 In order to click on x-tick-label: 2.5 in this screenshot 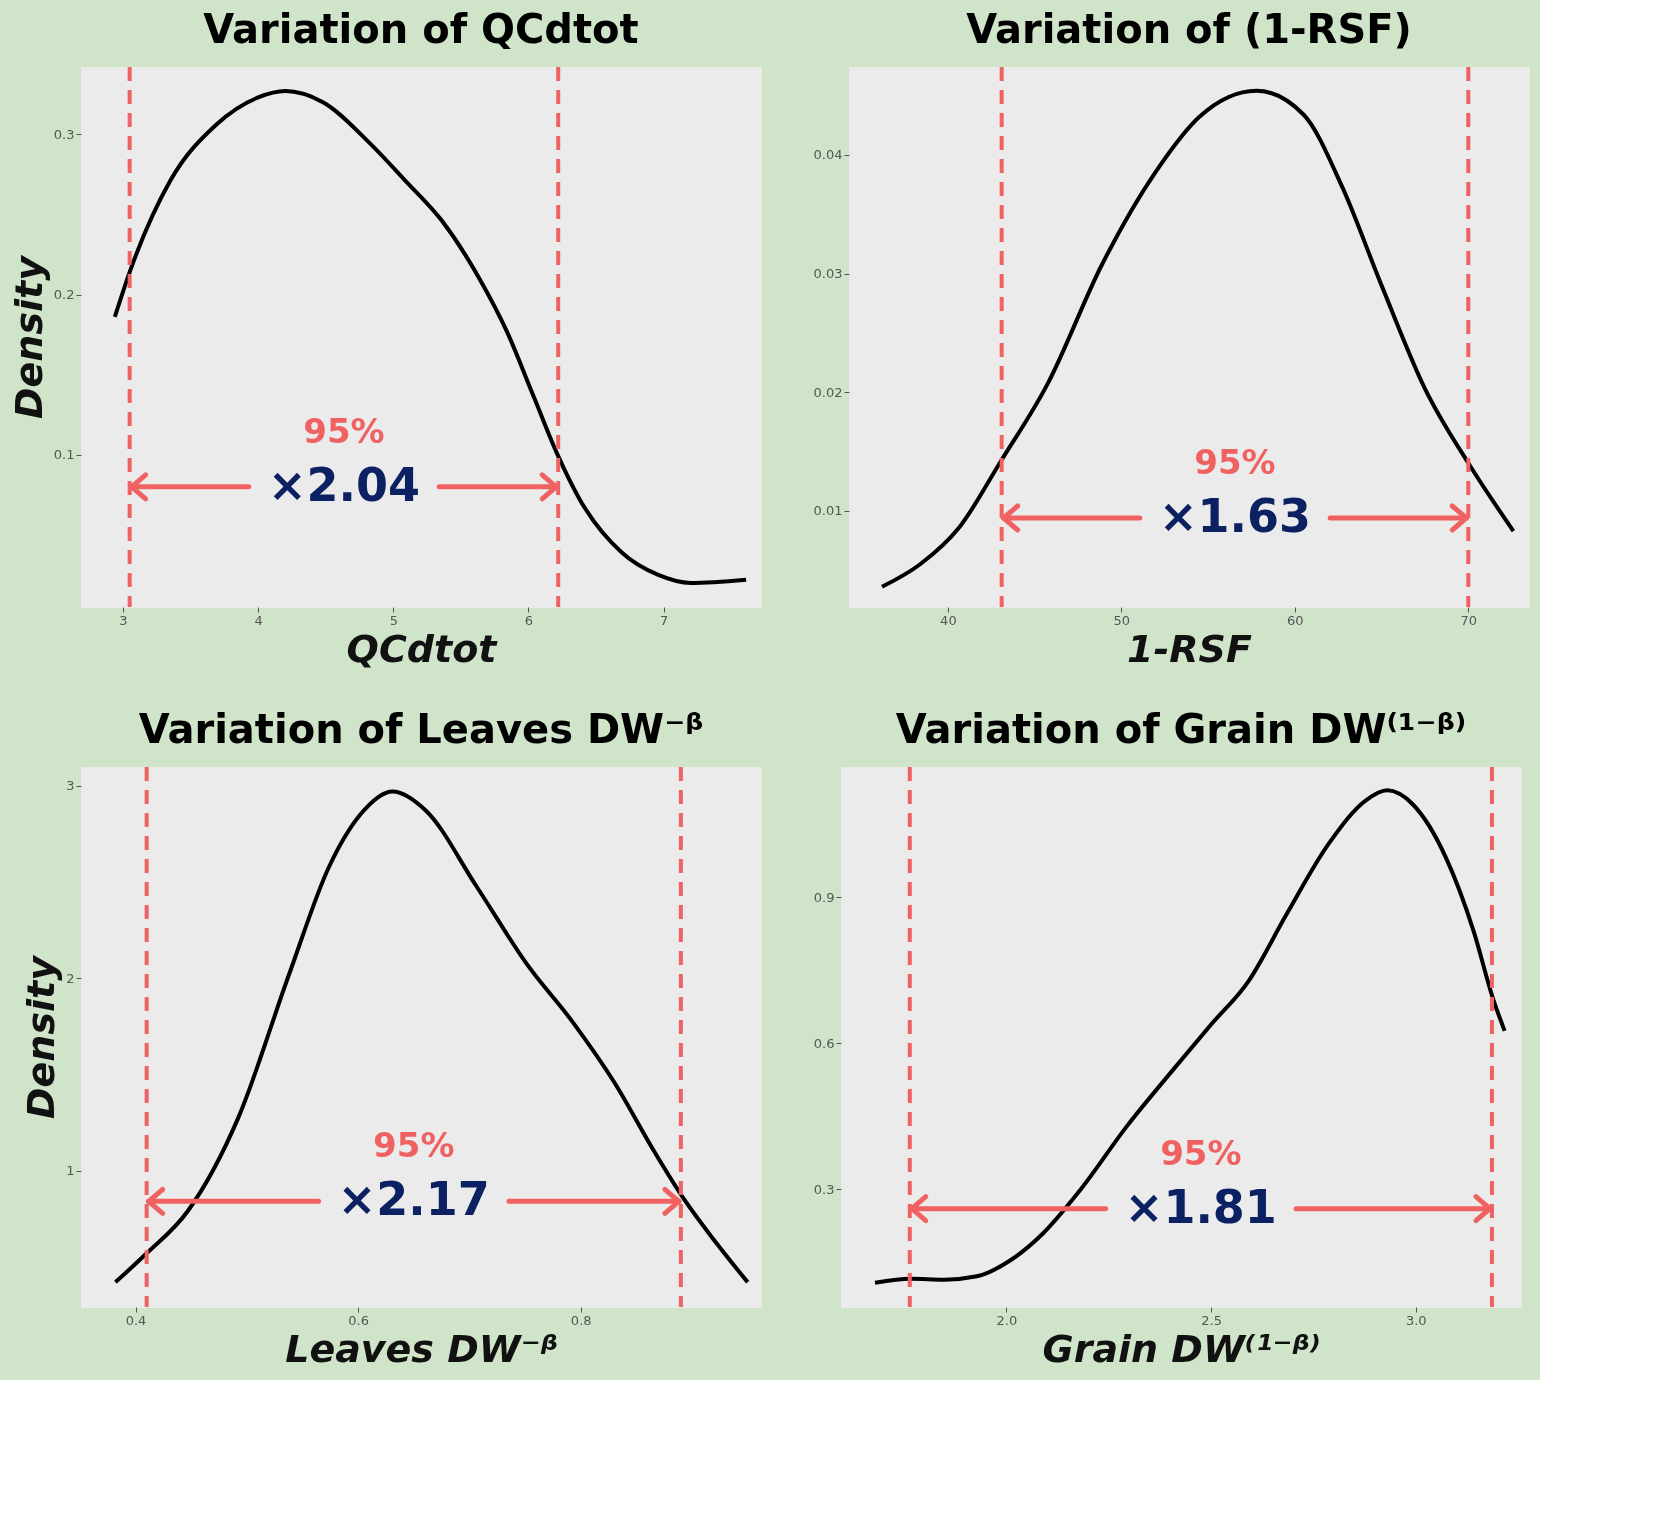, I will do `click(1211, 1320)`.